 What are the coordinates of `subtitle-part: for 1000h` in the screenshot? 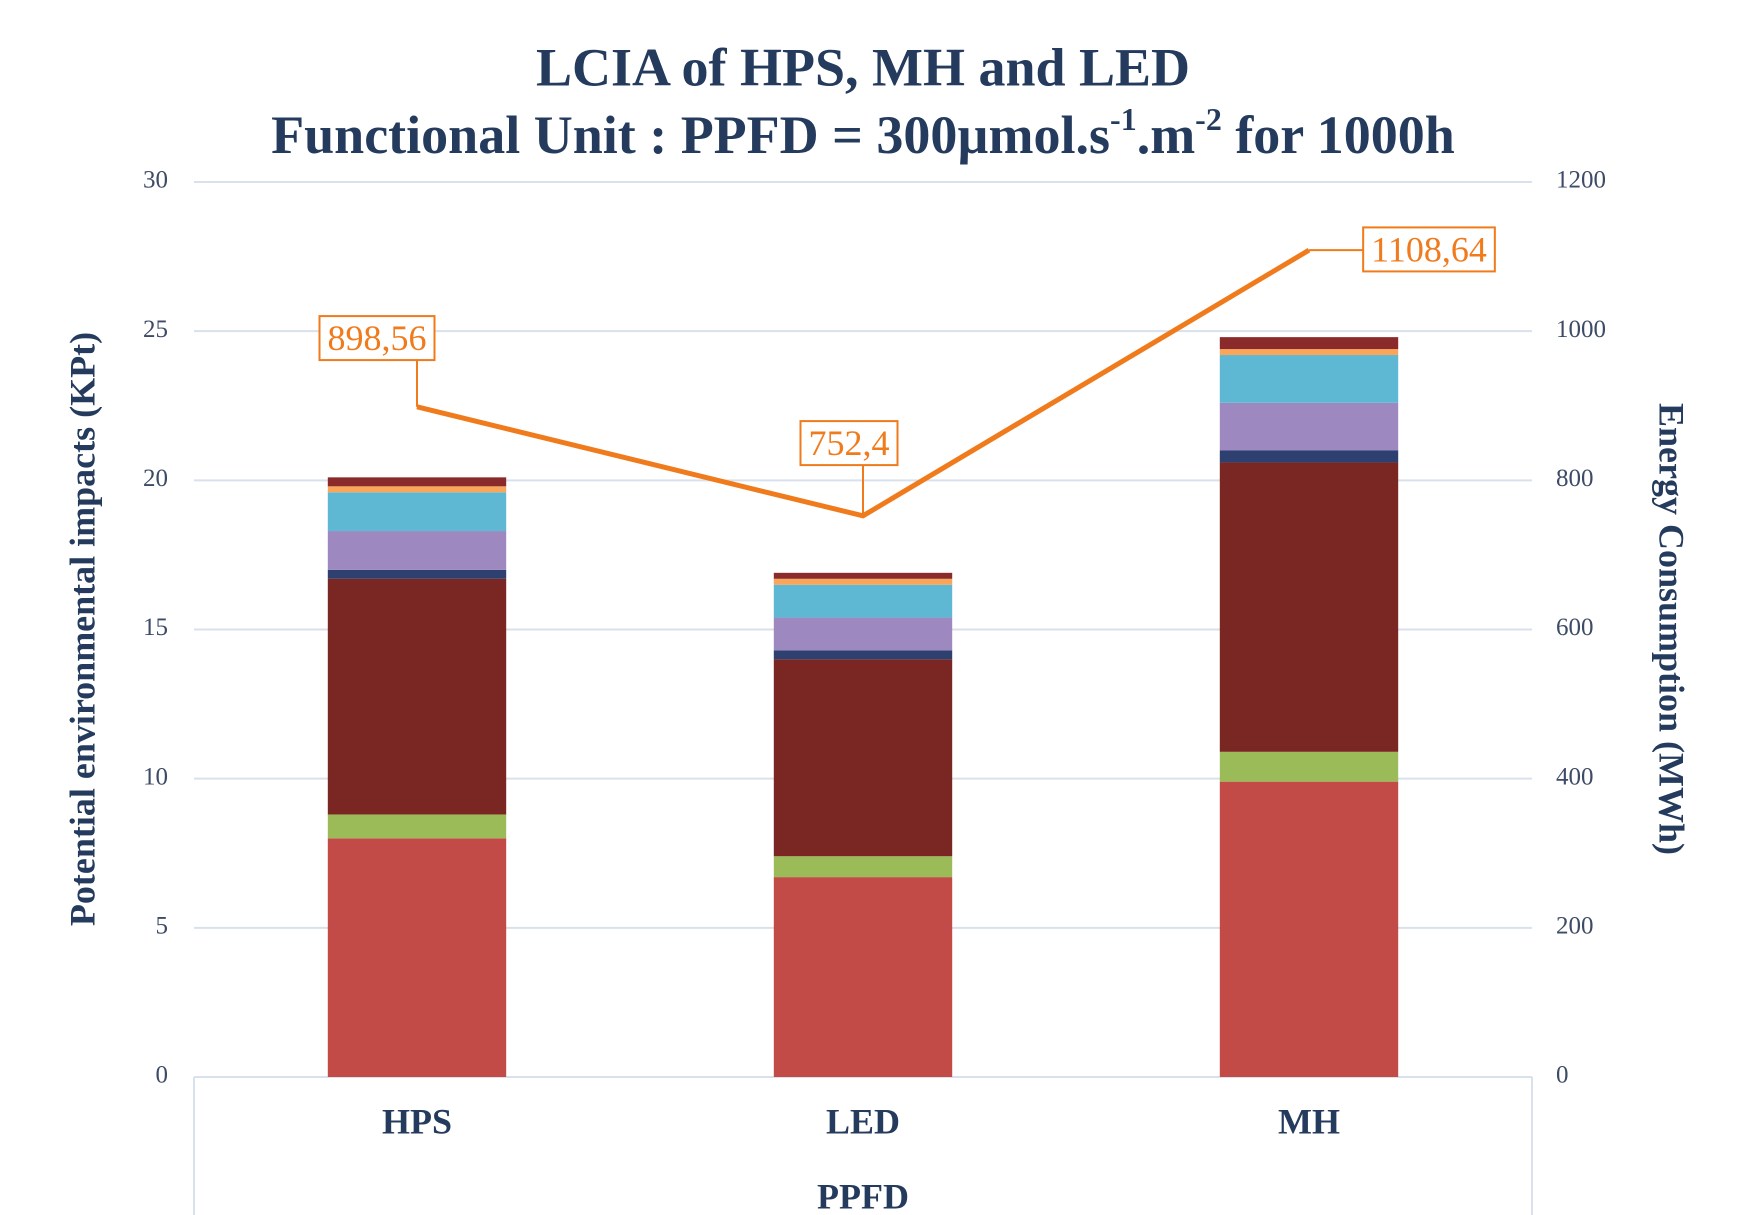 It's located at (1338, 135).